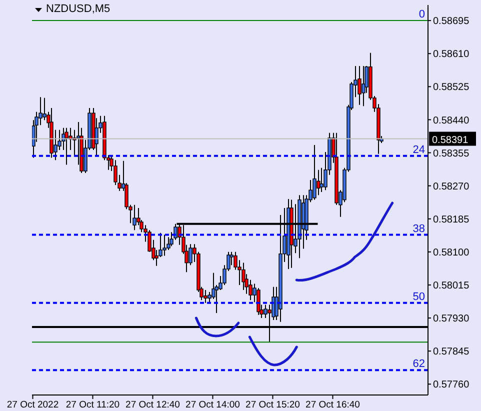 Image resolution: width=481 pixels, height=411 pixels. What do you see at coordinates (451, 319) in the screenshot?
I see `y-tick-label: 0.57930` at bounding box center [451, 319].